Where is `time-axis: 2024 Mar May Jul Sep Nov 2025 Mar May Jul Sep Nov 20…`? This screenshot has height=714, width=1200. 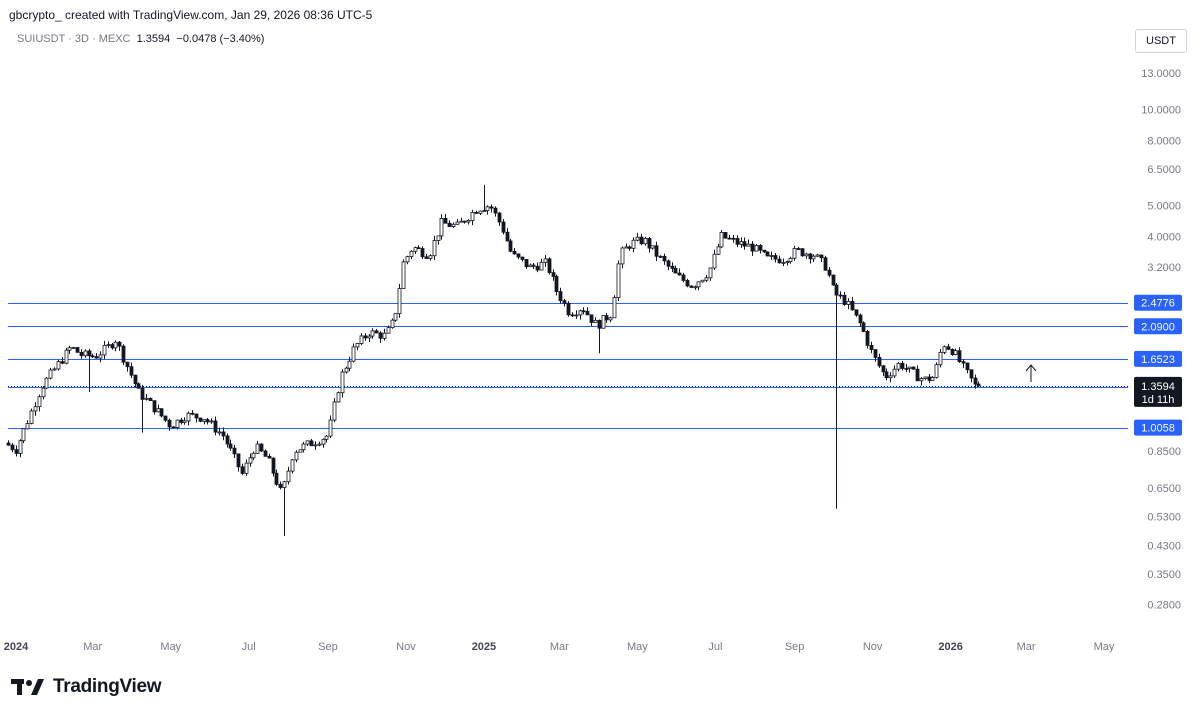
time-axis: 2024 Mar May Jul Sep Nov 2025 Mar May Jul Sep Nov 20… is located at coordinates (559, 647).